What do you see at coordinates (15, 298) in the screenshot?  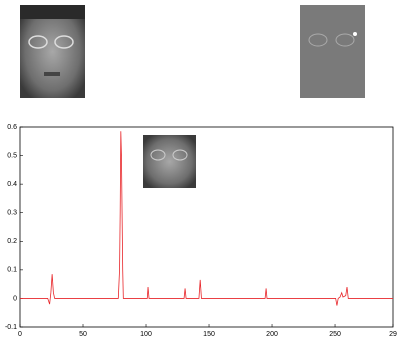 I see `y-tick-label: 0` at bounding box center [15, 298].